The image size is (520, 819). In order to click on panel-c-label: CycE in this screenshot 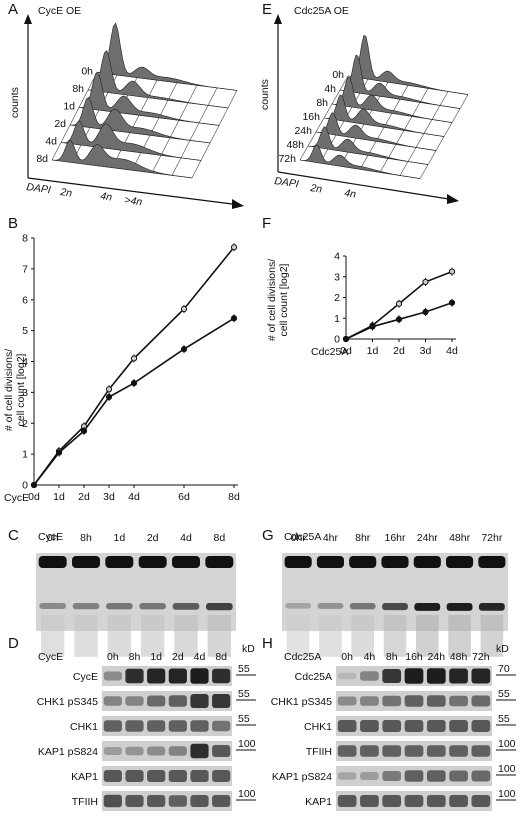, I will do `click(50, 537)`.